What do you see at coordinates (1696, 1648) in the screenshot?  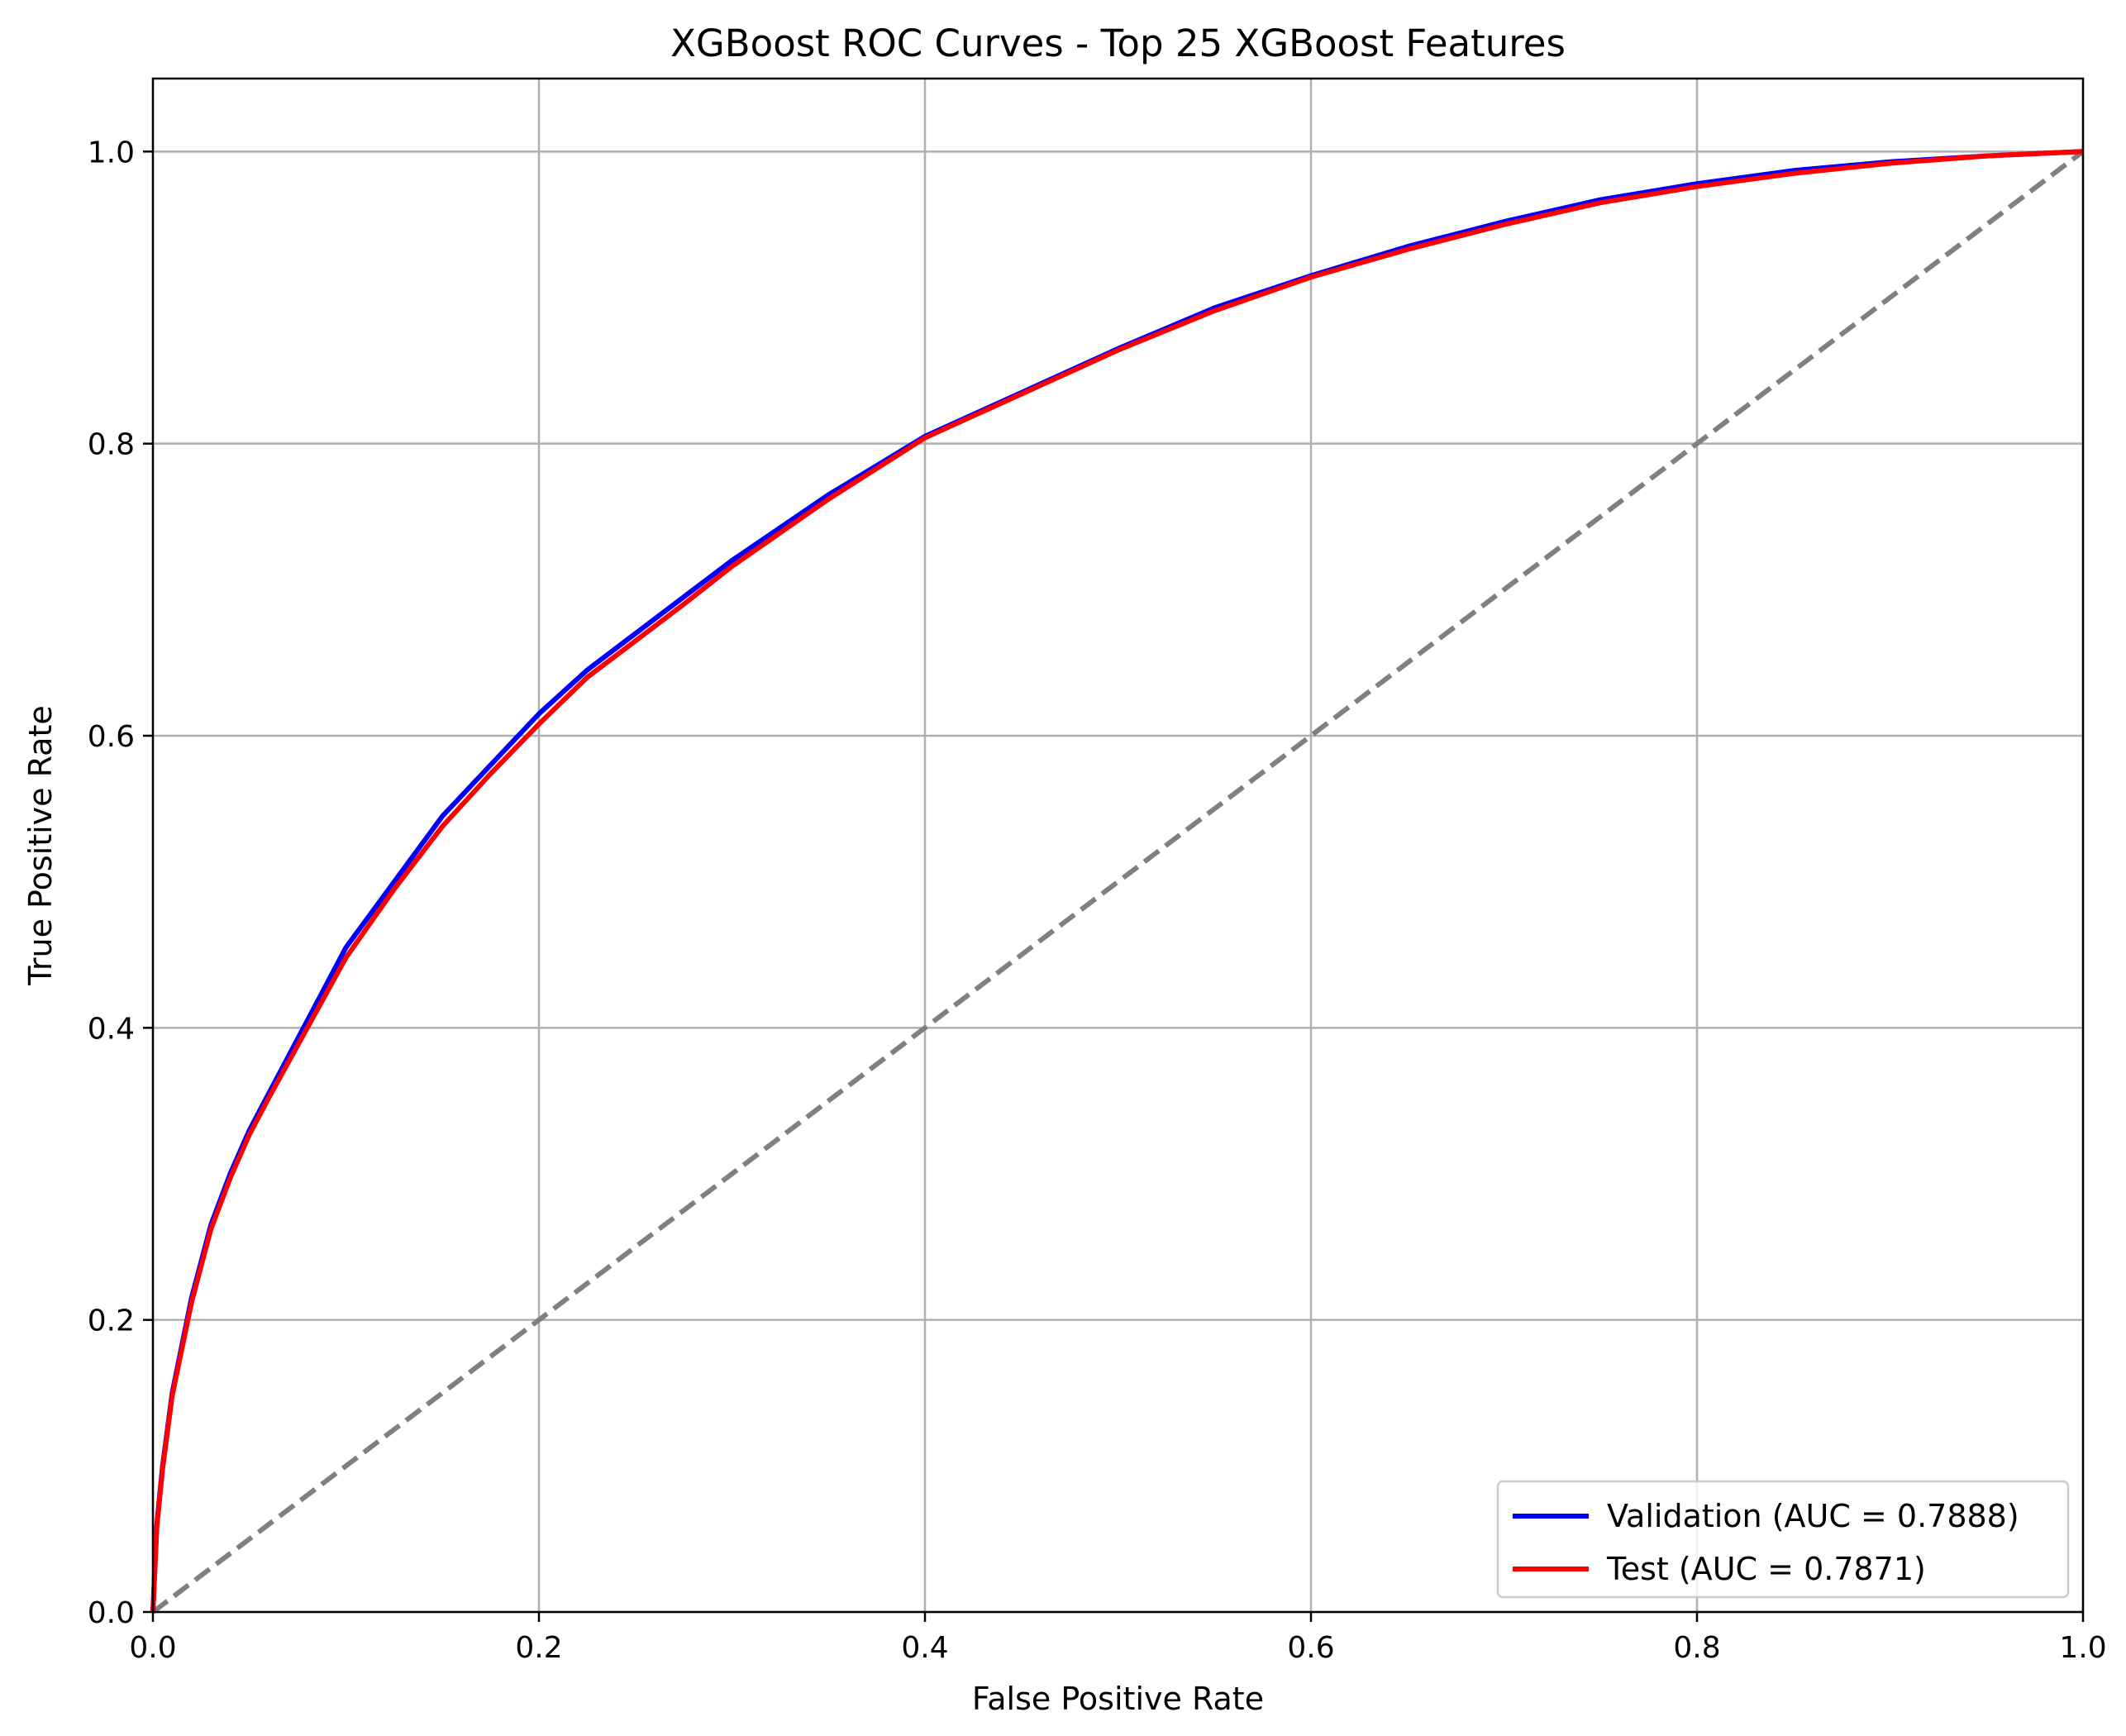 I see `x-tick-label: 0.8` at bounding box center [1696, 1648].